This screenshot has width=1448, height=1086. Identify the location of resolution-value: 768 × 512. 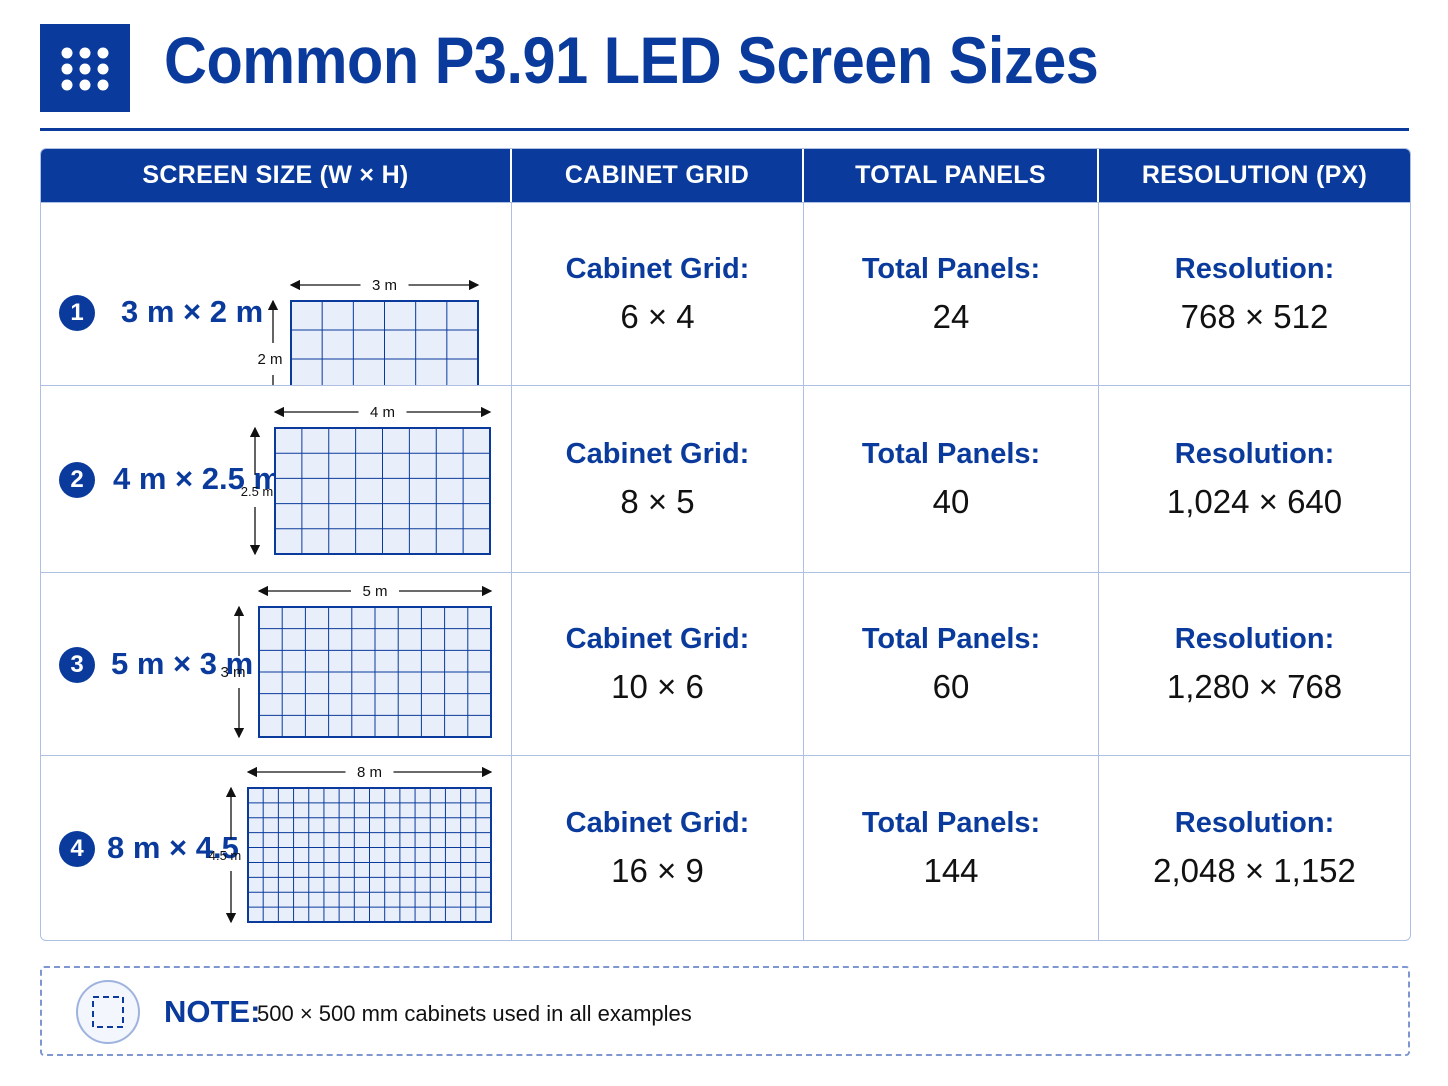
(1254, 316).